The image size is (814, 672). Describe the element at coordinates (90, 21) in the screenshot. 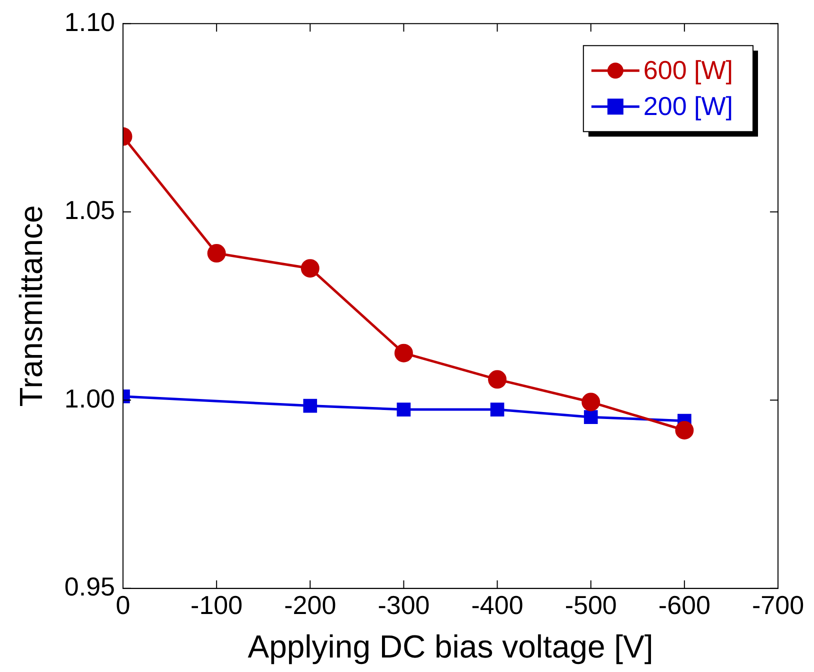

I see `y-tick-label: 1.10` at that location.